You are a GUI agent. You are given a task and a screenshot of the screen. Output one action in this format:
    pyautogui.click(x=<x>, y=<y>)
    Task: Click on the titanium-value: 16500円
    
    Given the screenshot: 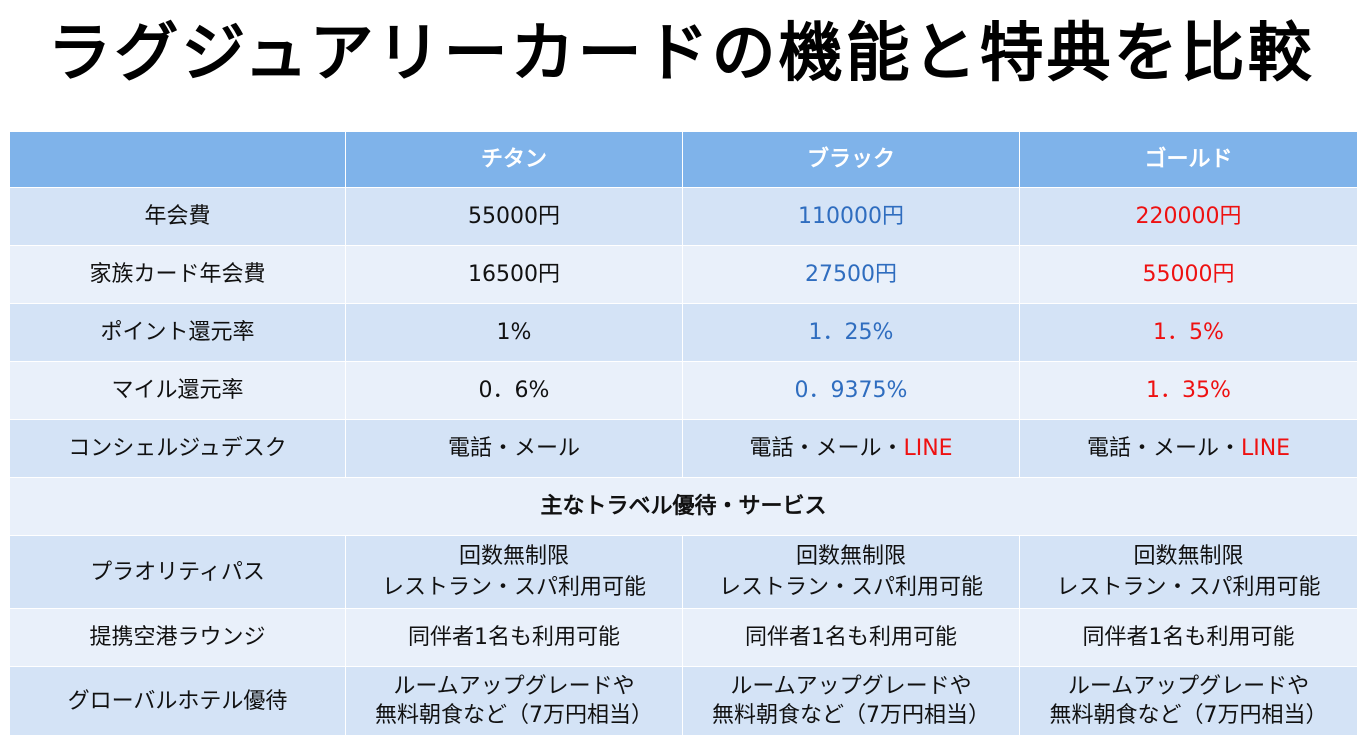 What is the action you would take?
    pyautogui.click(x=514, y=274)
    